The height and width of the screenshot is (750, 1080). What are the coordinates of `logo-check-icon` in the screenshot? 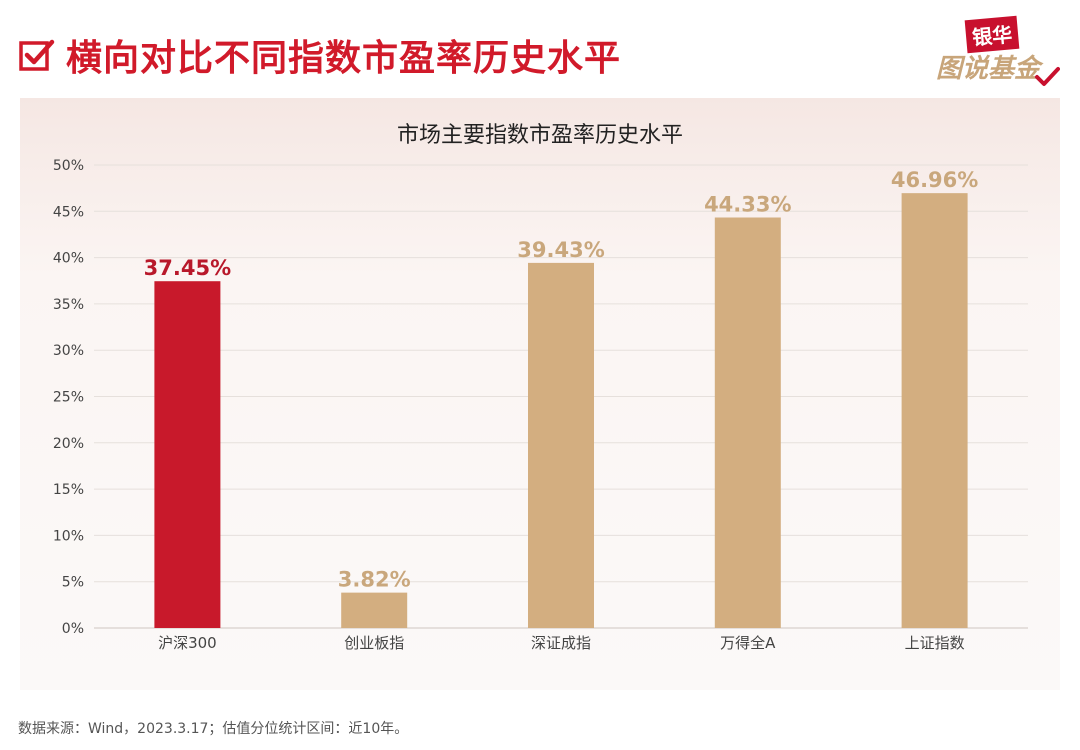 It's located at (1047, 76).